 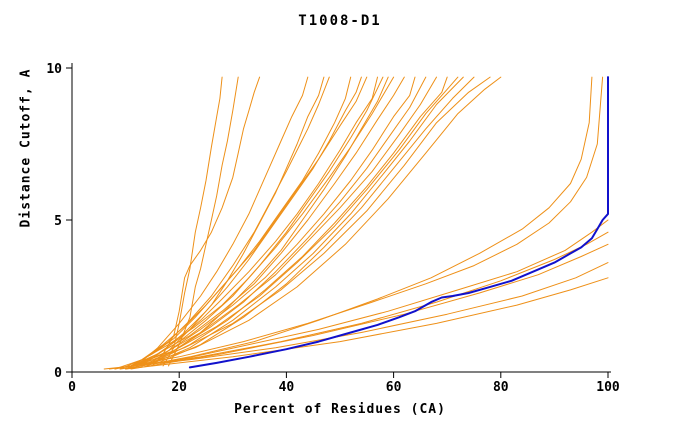 What do you see at coordinates (340, 409) in the screenshot?
I see `x-axis-label: Percent of Residues (CA)` at bounding box center [340, 409].